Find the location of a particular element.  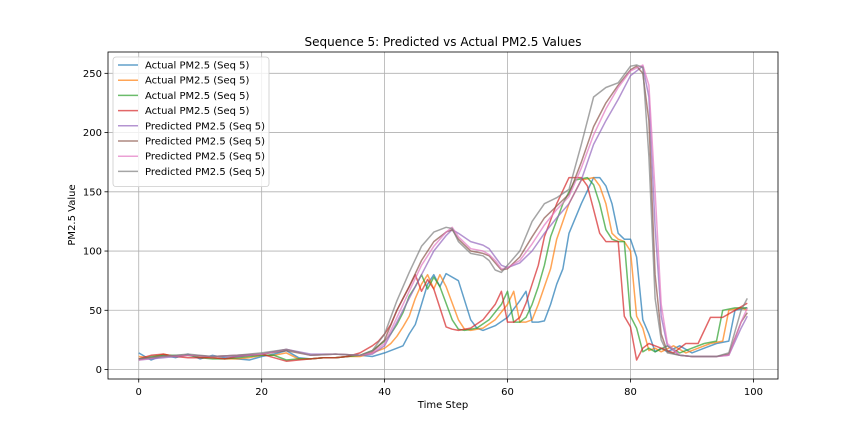

legend-box is located at coordinates (191, 122).